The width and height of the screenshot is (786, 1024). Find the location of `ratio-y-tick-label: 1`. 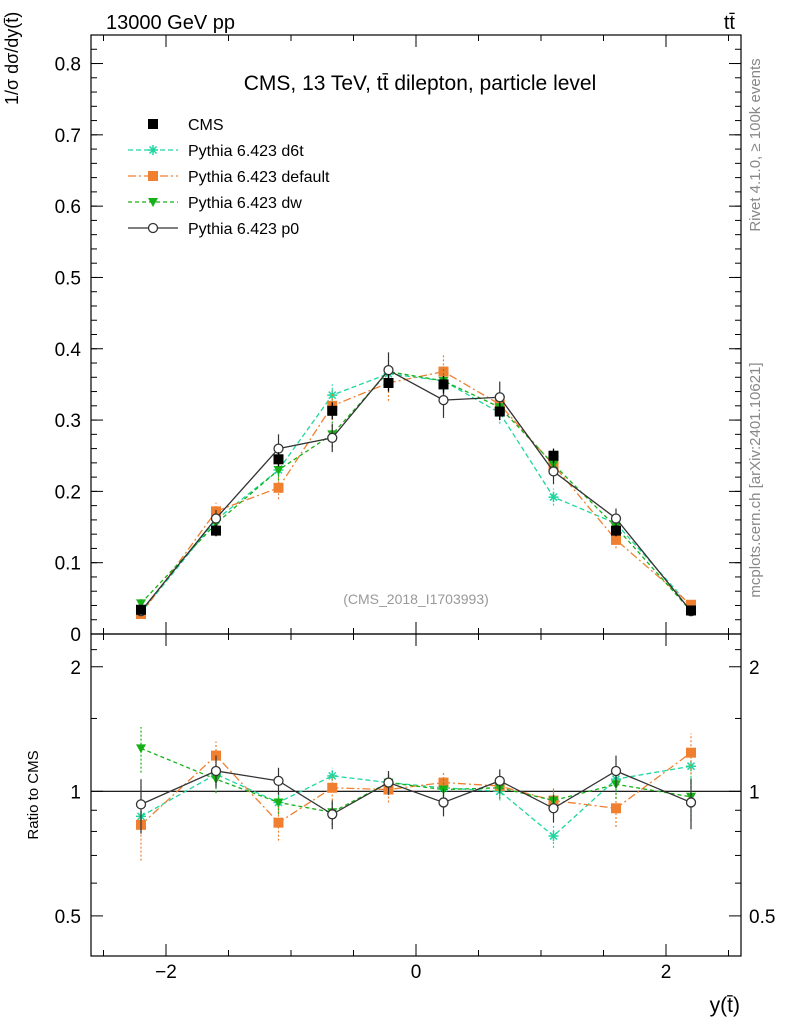

ratio-y-tick-label: 1 is located at coordinates (75, 792).